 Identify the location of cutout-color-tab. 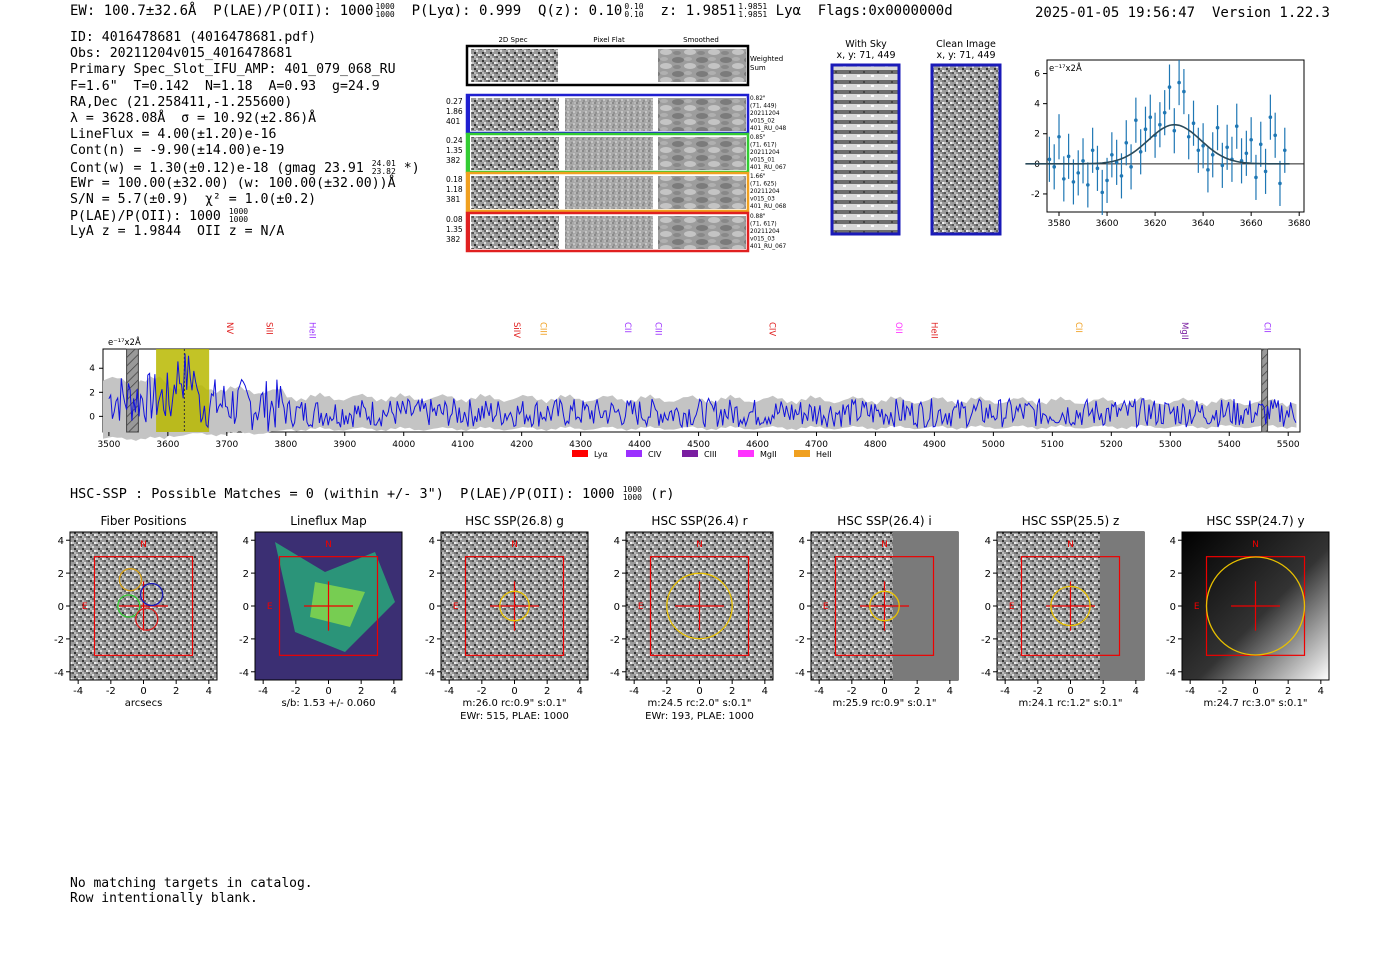
(468, 232).